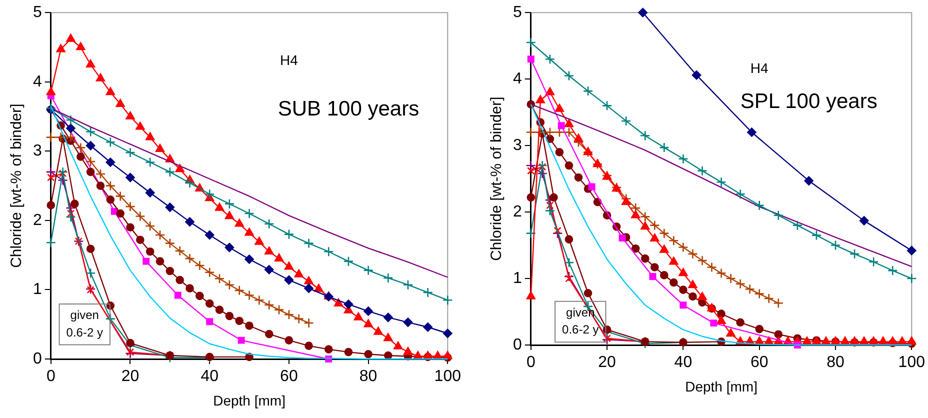 The image size is (928, 418). What do you see at coordinates (349, 108) in the screenshot?
I see `annotation: SUB 100 years` at bounding box center [349, 108].